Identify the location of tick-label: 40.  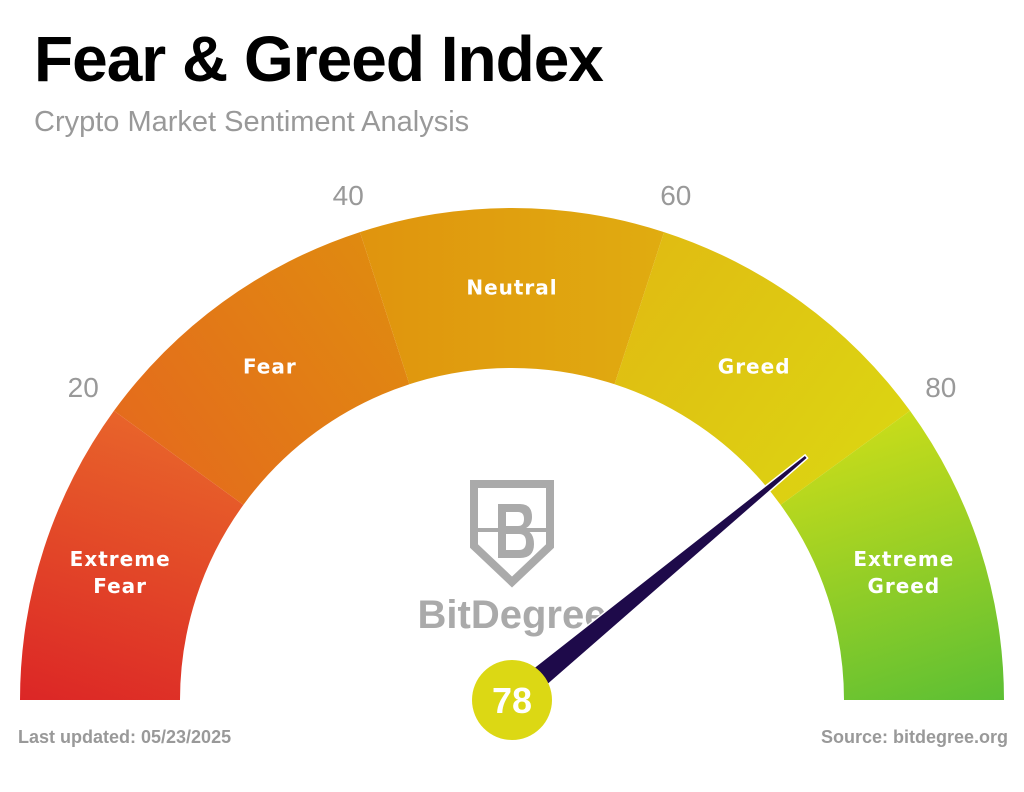
(348, 195).